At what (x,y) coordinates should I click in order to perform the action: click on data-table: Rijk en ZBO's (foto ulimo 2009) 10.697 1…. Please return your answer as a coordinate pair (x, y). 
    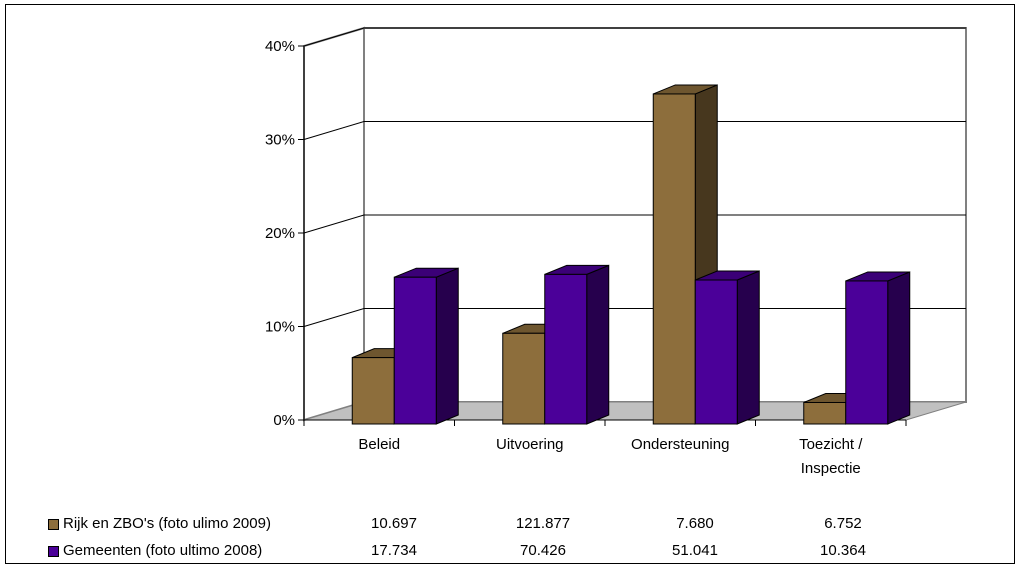
    Looking at the image, I should click on (498, 542).